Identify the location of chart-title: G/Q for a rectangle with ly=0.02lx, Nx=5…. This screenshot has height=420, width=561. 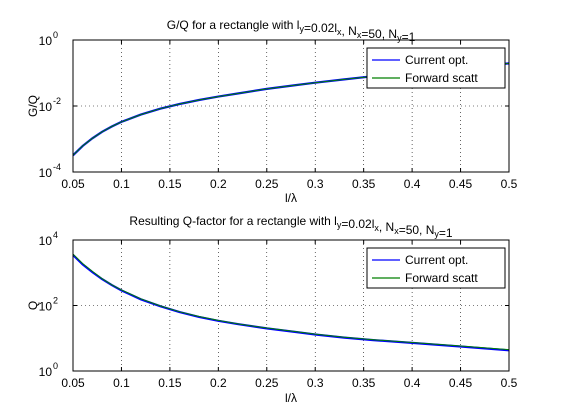
(291, 31).